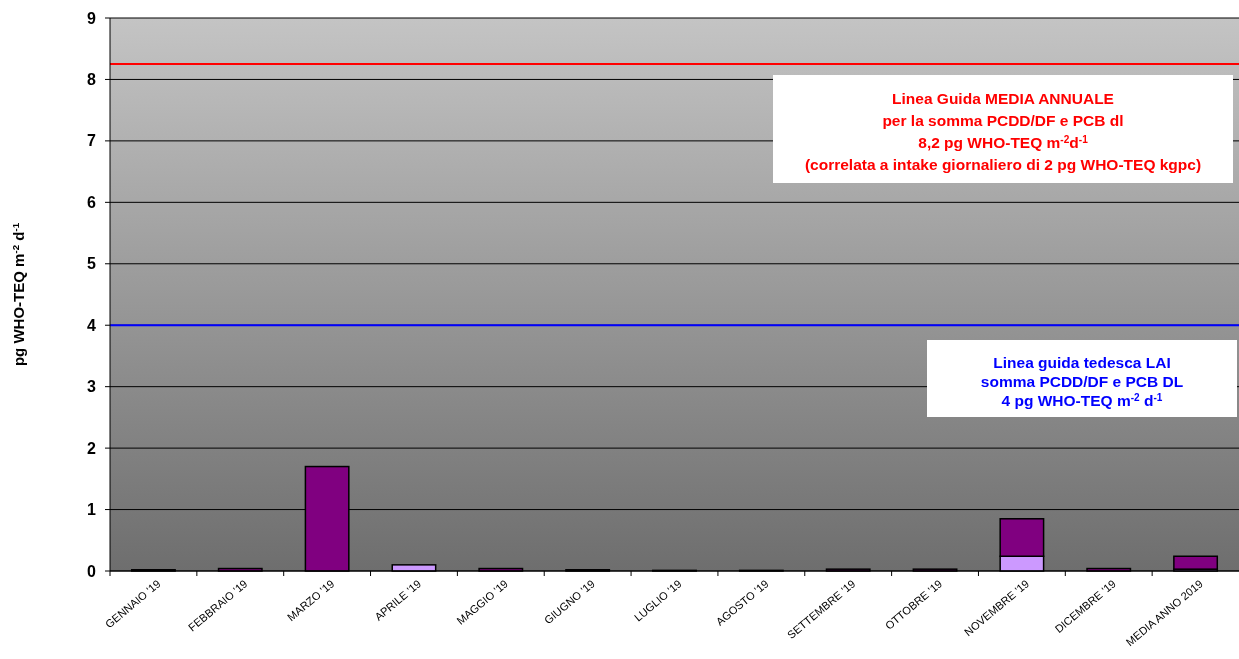 The width and height of the screenshot is (1239, 659). What do you see at coordinates (92, 571) in the screenshot?
I see `y-tick-label: 0` at bounding box center [92, 571].